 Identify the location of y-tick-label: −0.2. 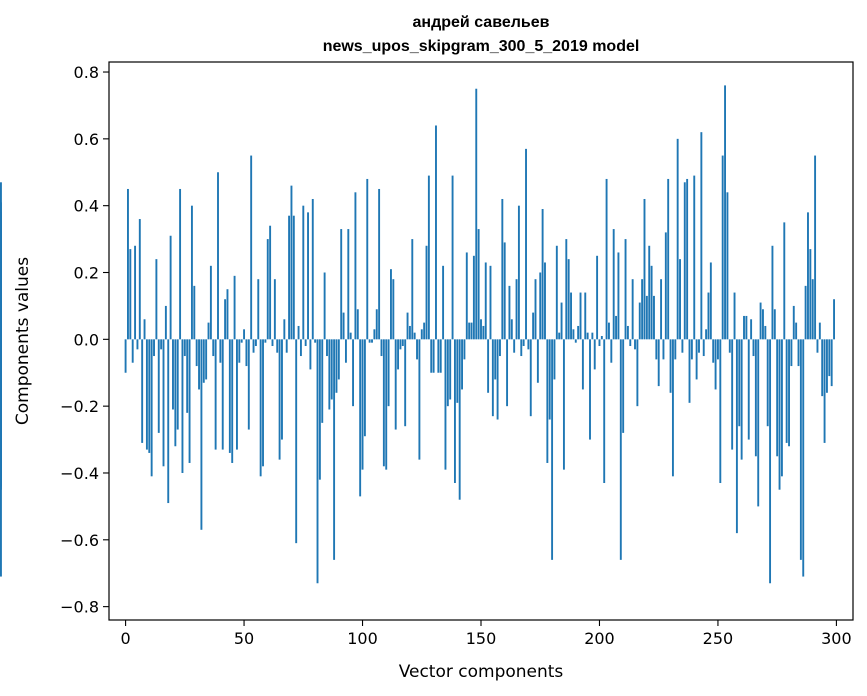
(79, 406).